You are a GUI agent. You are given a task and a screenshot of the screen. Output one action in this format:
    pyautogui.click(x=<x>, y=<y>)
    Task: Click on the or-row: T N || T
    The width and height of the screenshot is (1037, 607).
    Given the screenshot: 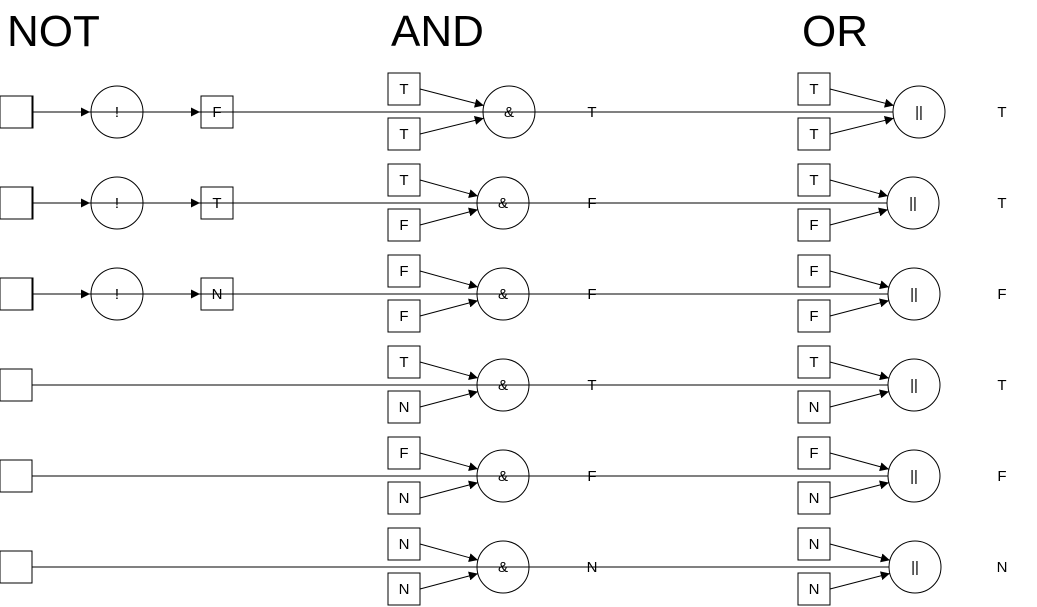 What is the action you would take?
    pyautogui.click(x=503, y=384)
    